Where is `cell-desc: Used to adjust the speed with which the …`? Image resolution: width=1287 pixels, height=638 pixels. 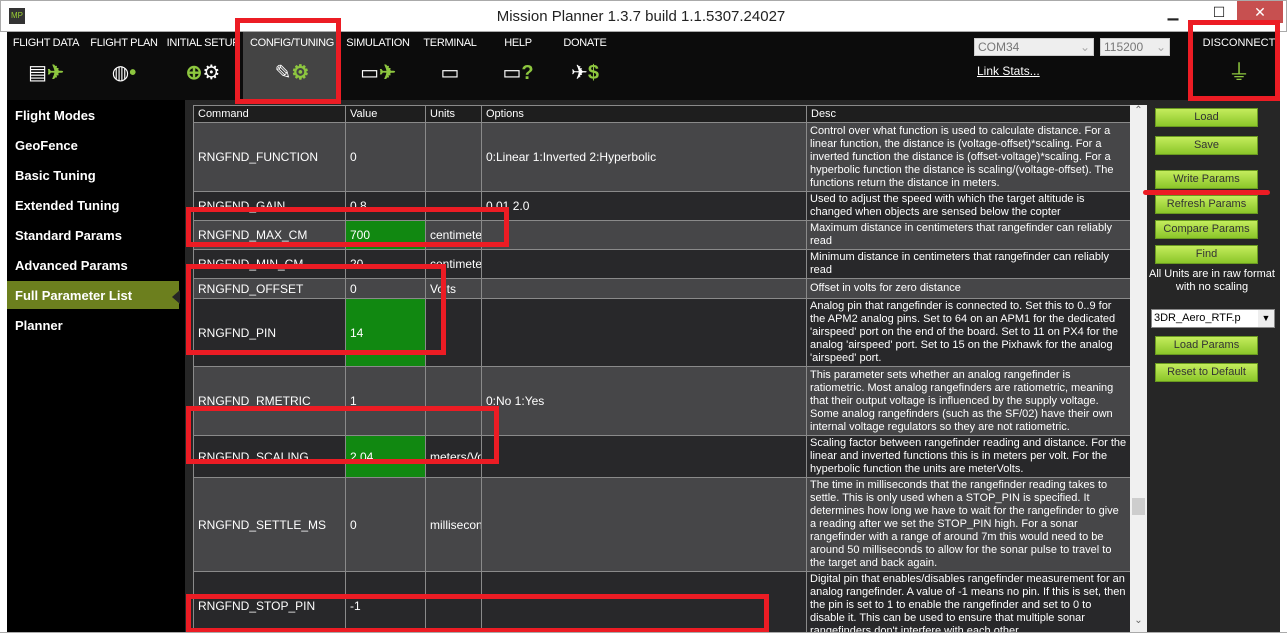
cell-desc: Used to adjust the speed with which the … is located at coordinates (968, 206).